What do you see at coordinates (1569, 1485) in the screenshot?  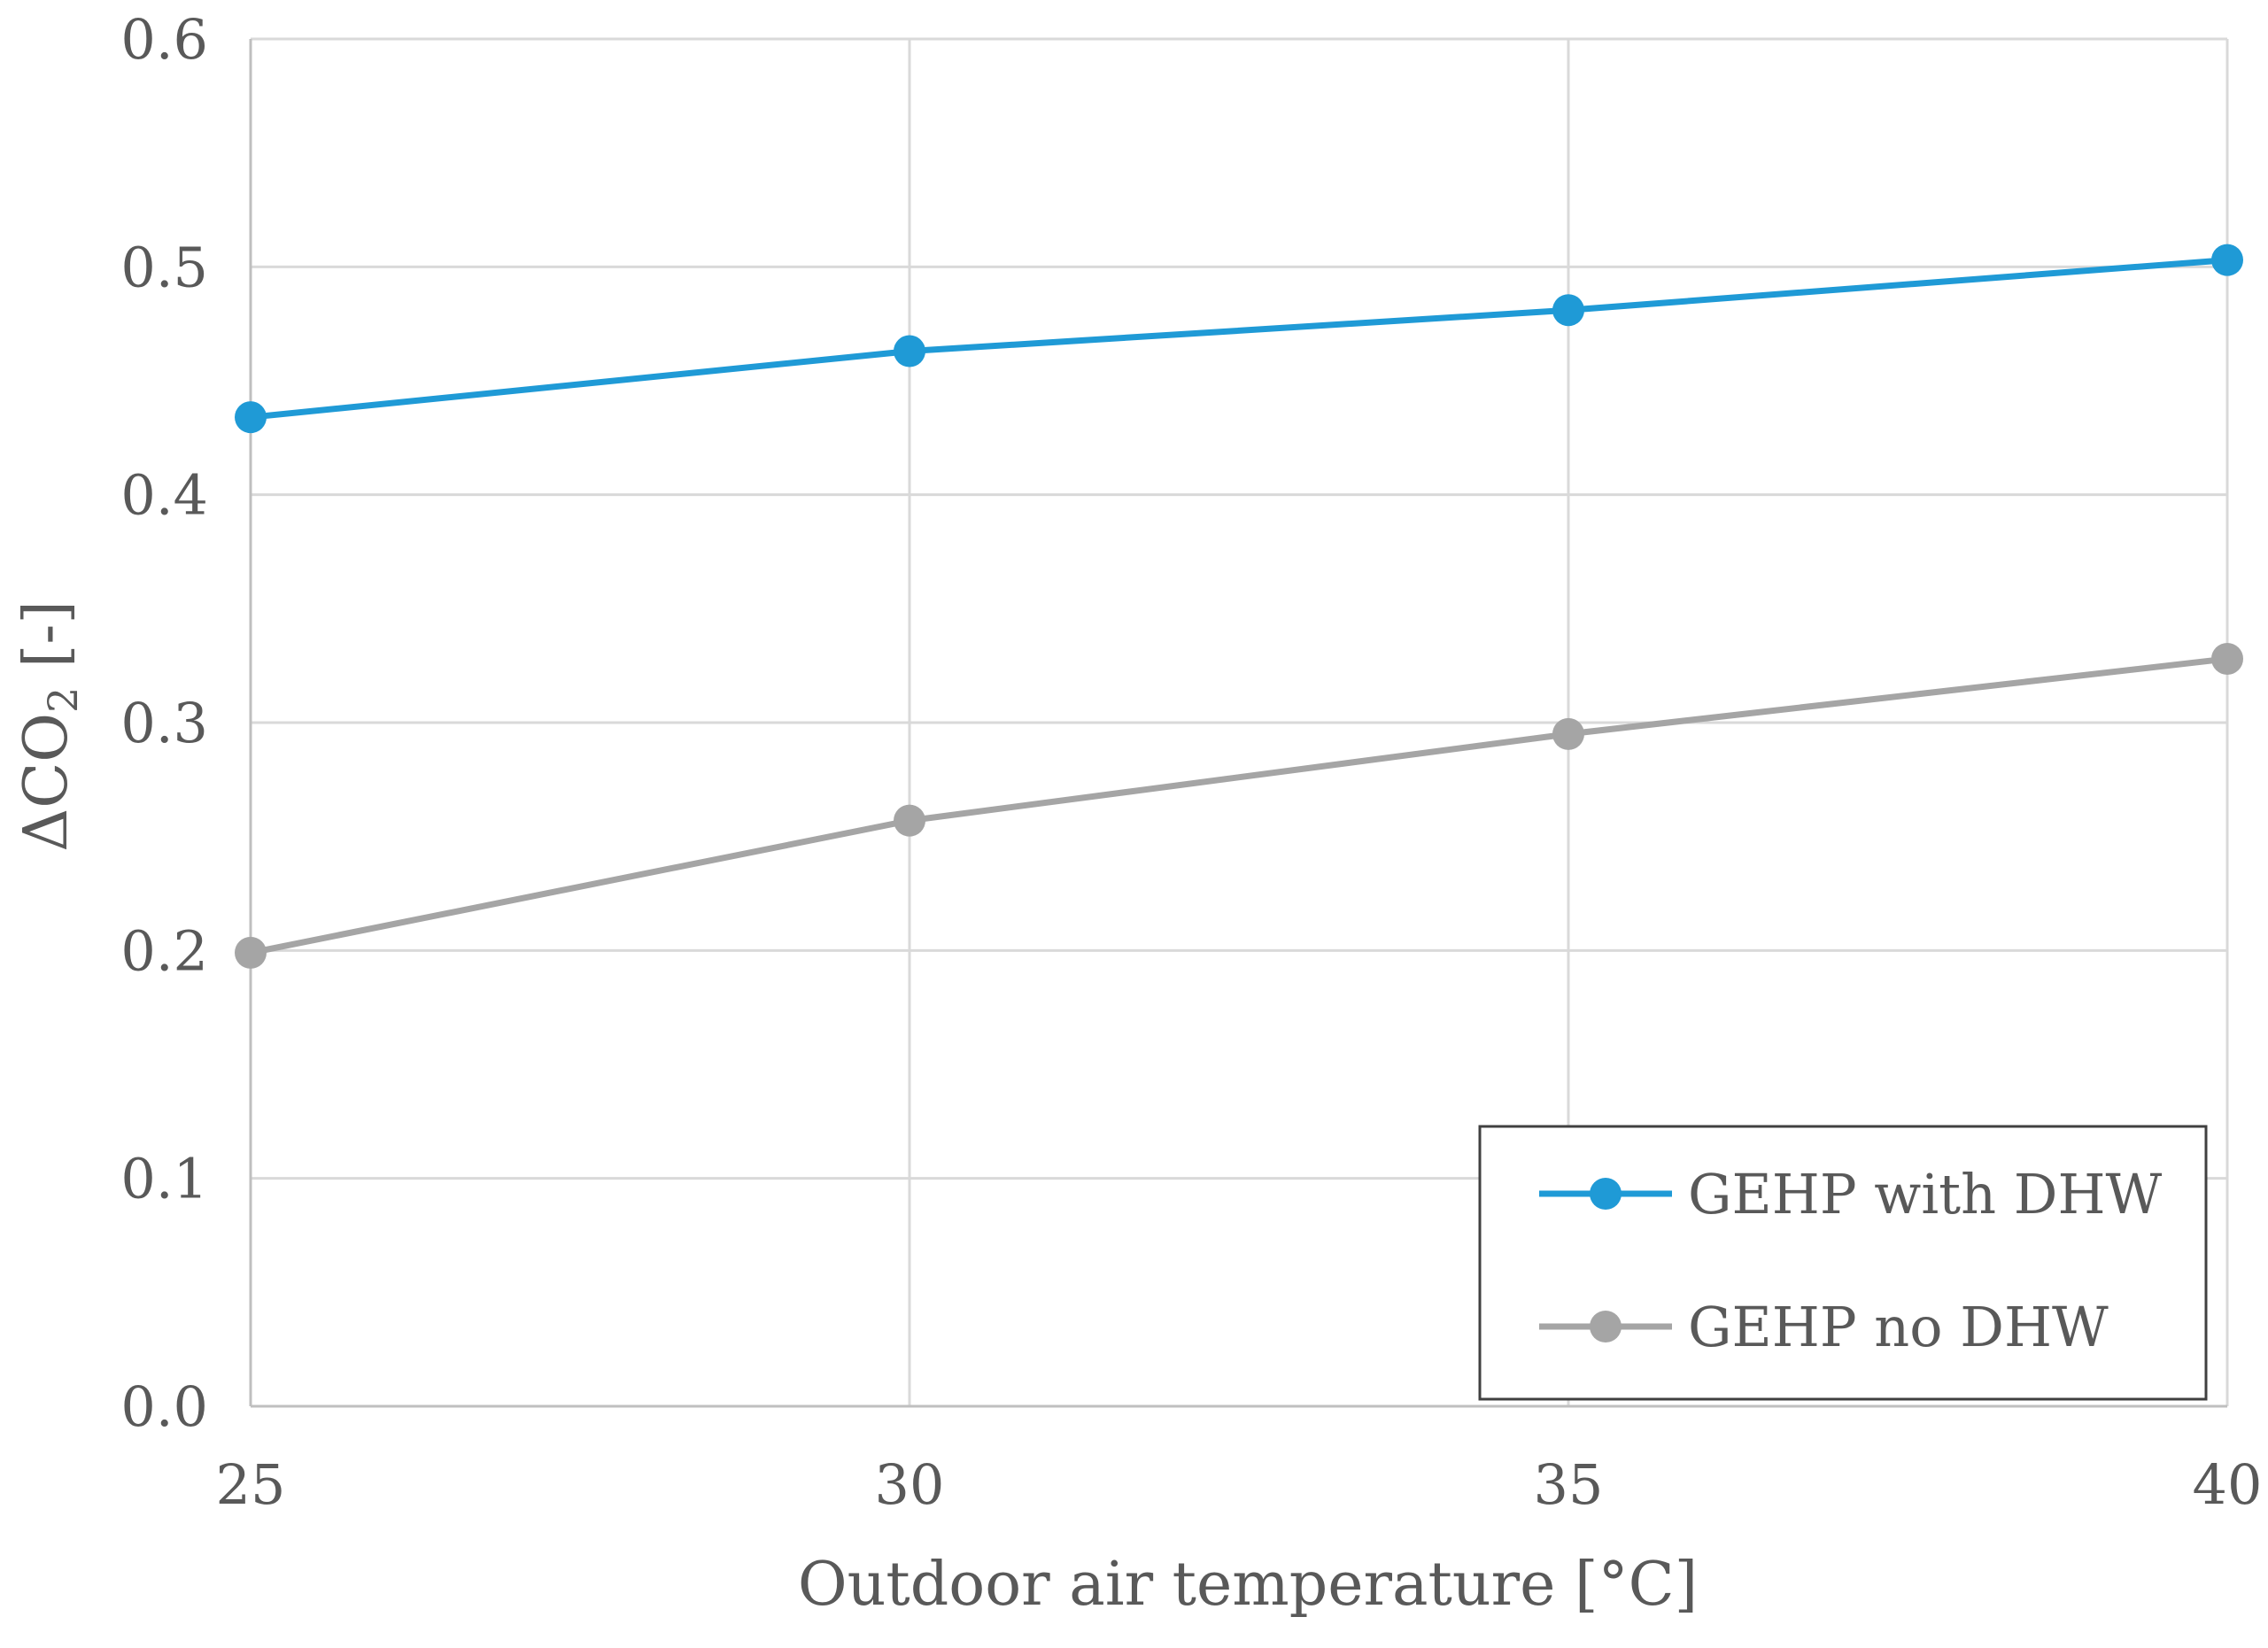 I see `x-tick-label: 35` at bounding box center [1569, 1485].